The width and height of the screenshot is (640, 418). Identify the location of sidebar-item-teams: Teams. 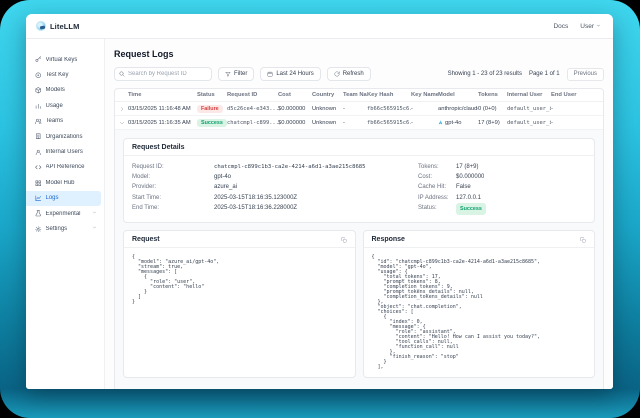
(63, 121).